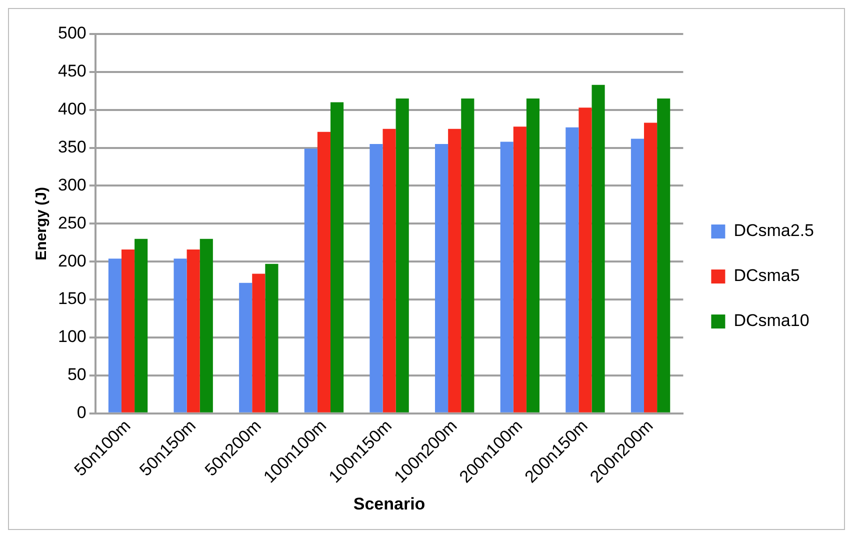  I want to click on y-tick-label: 300, so click(72, 184).